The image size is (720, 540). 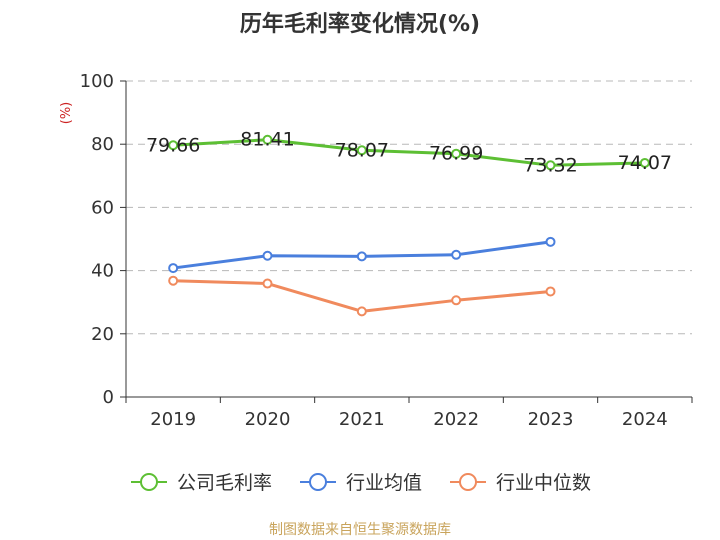 I want to click on data-labels: 79.66 81.41 78.07 76.99 73.32 74.07, so click(x=409, y=153).